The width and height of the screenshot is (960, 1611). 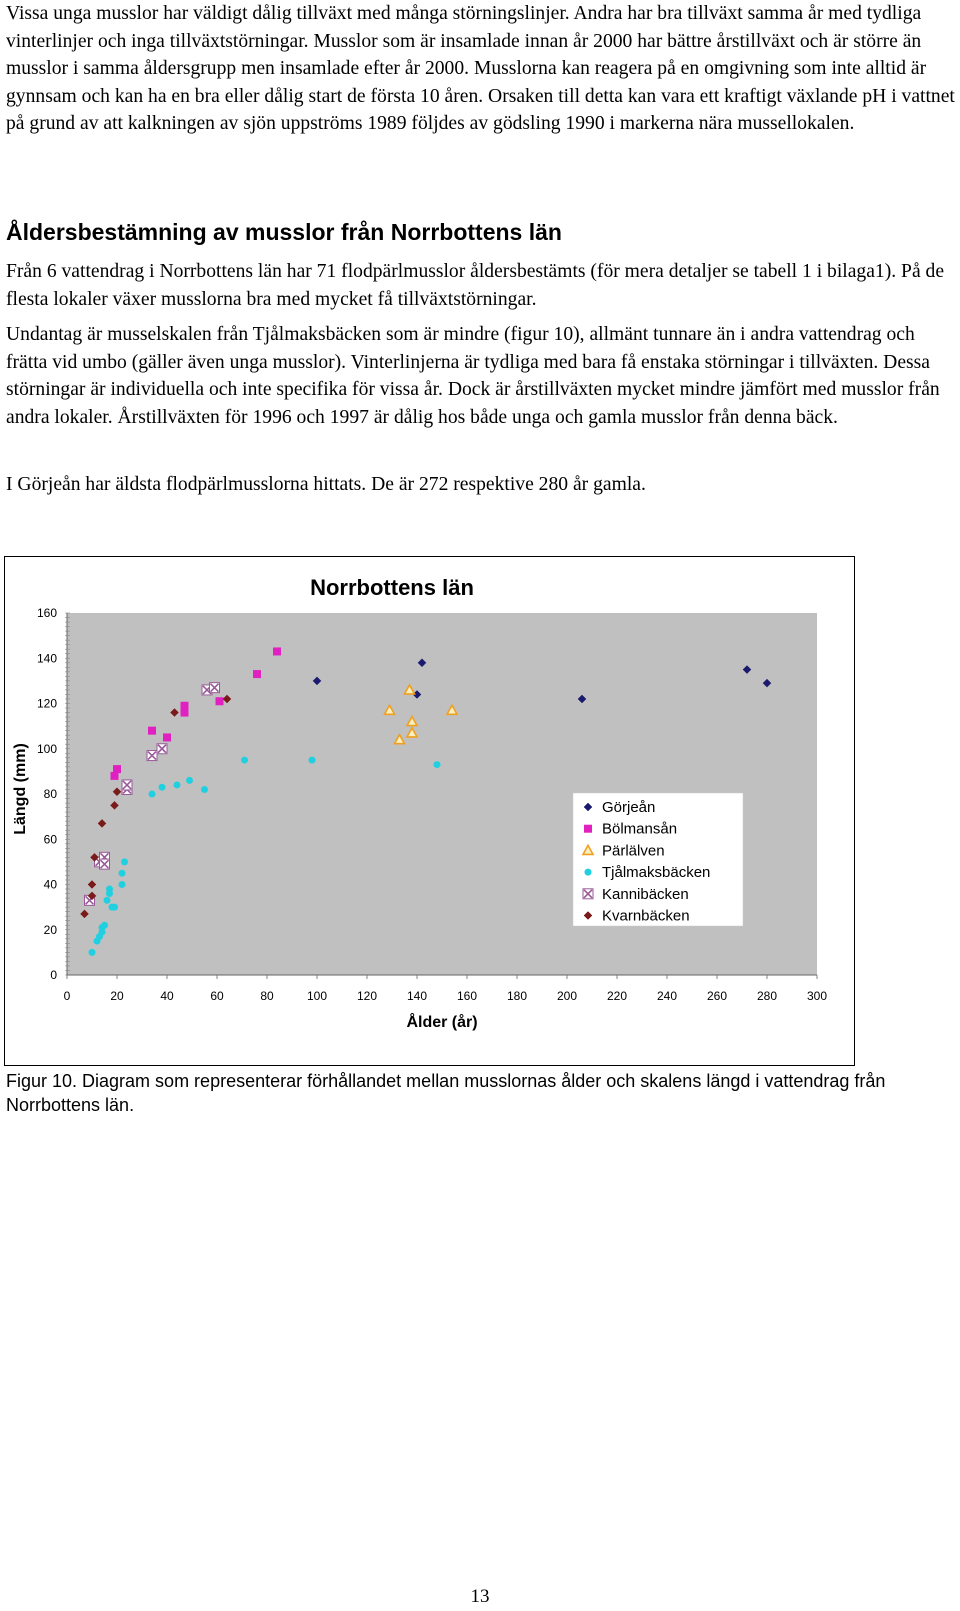 What do you see at coordinates (267, 996) in the screenshot?
I see `x-tick-label: 80` at bounding box center [267, 996].